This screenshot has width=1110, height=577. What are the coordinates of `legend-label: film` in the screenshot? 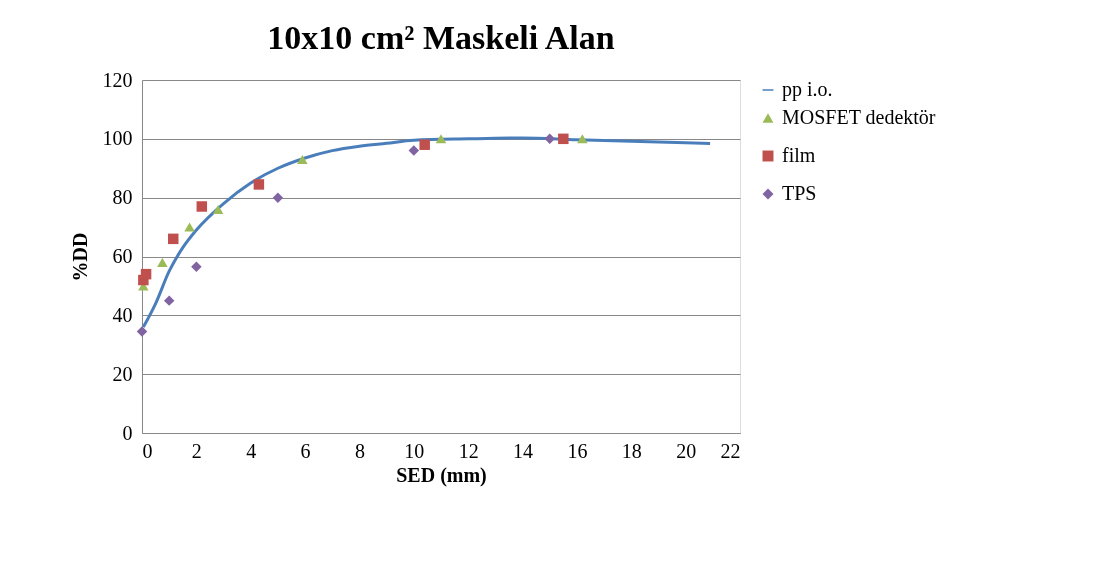 It's located at (799, 155).